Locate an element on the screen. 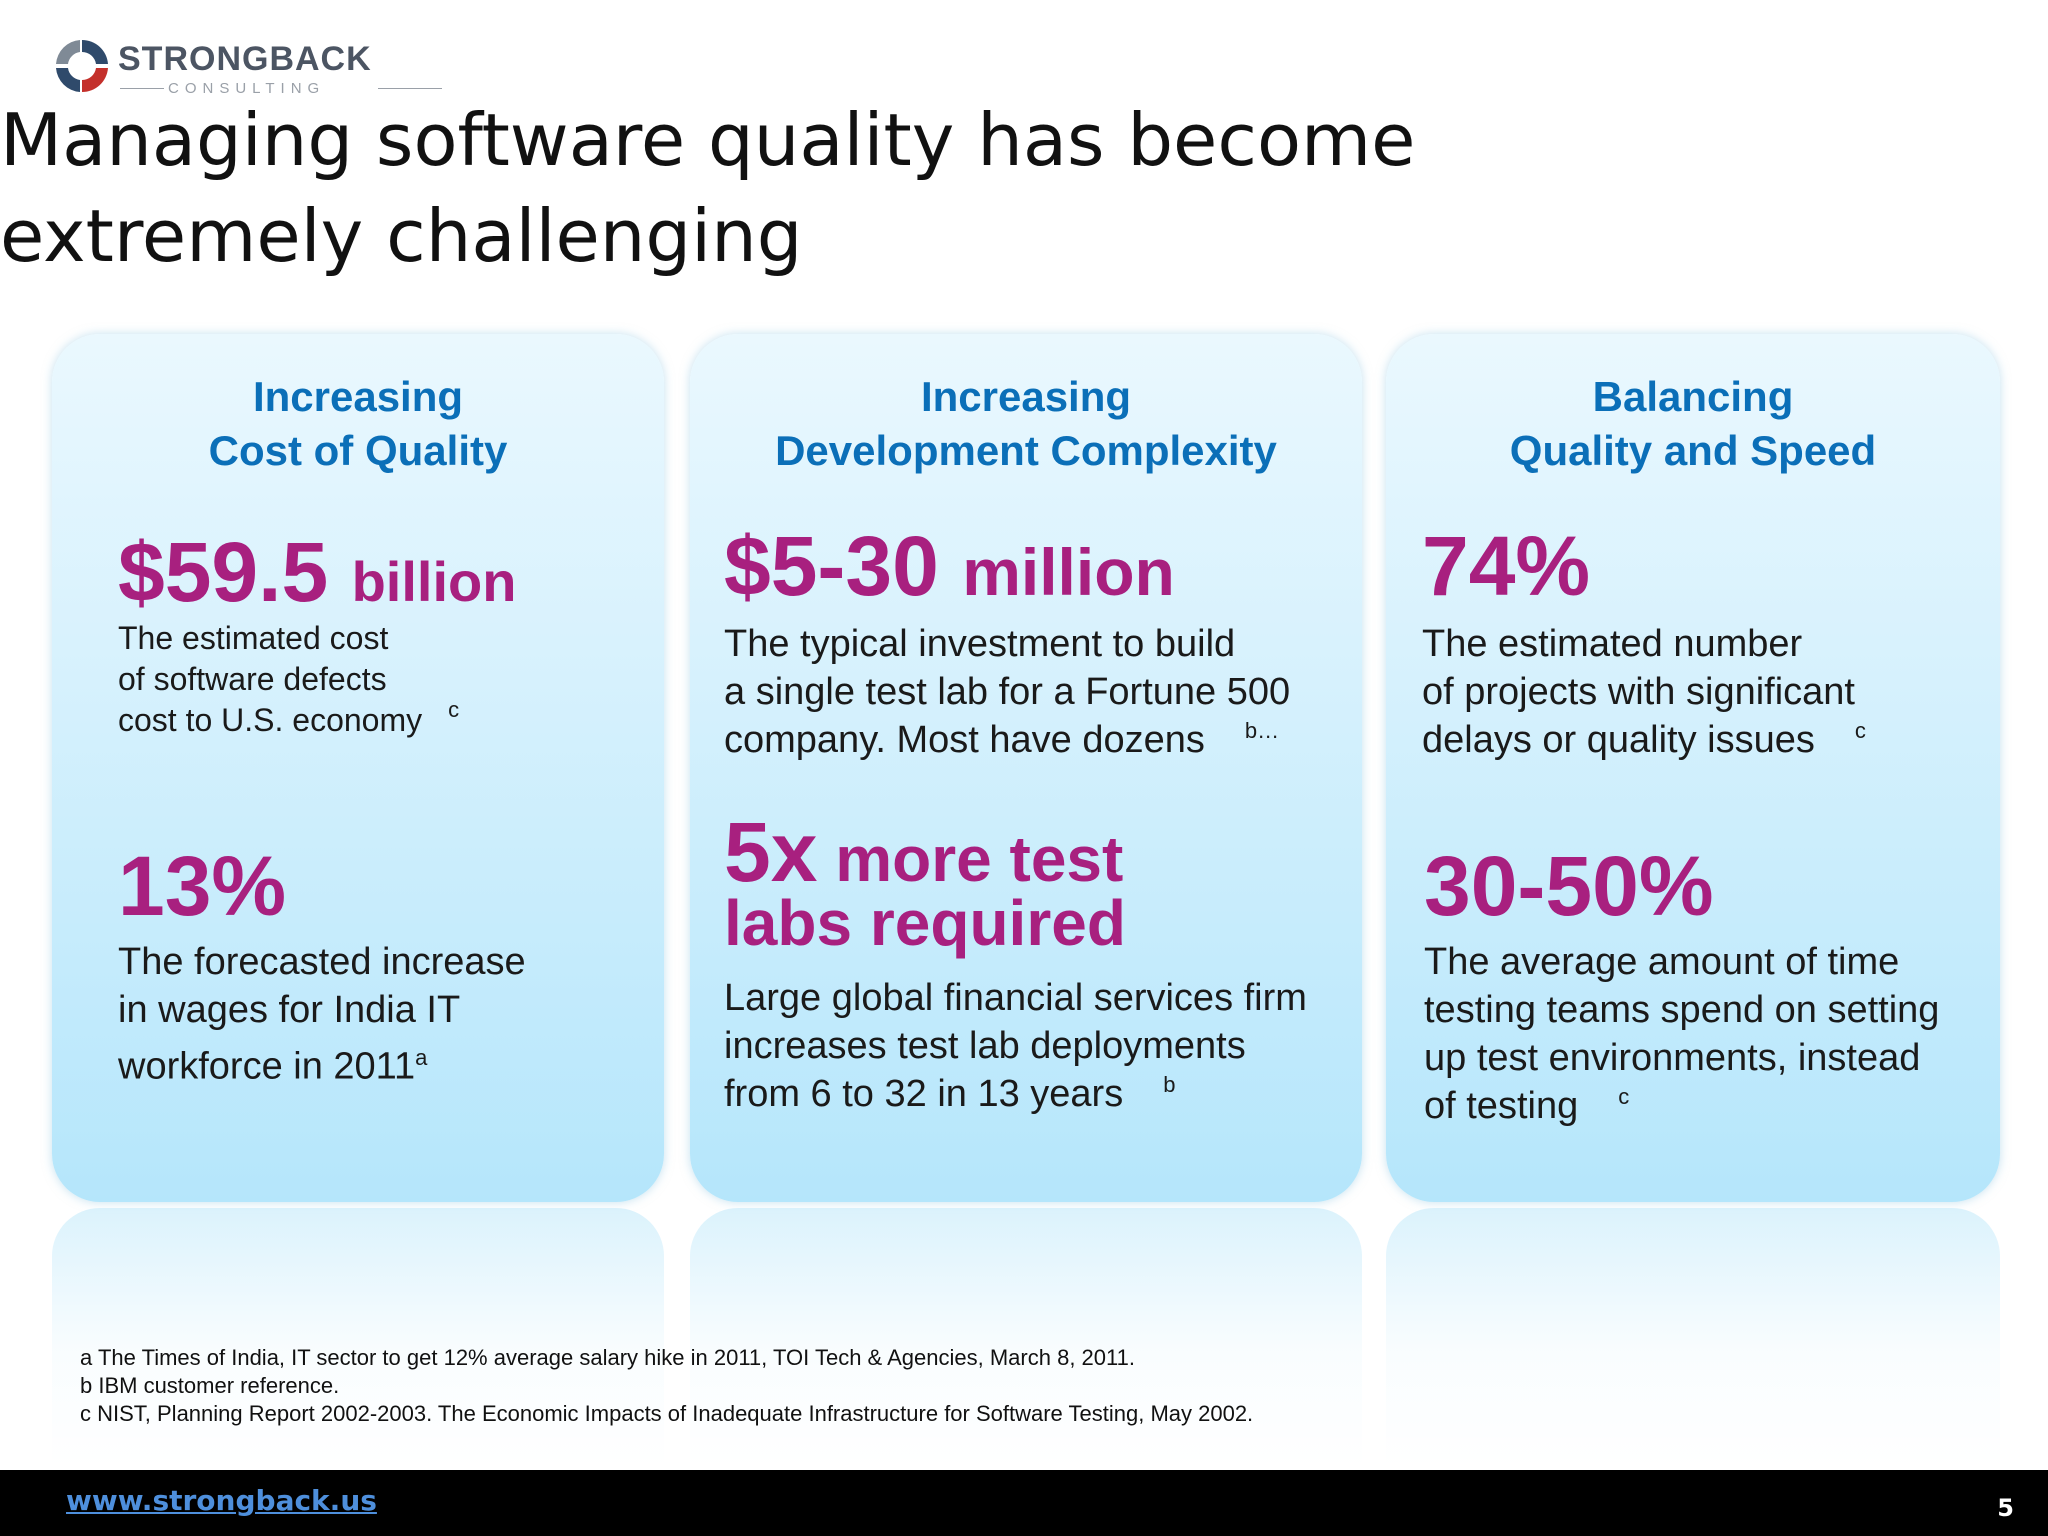 This screenshot has height=1536, width=2048. stat-text: more test is located at coordinates (979, 859).